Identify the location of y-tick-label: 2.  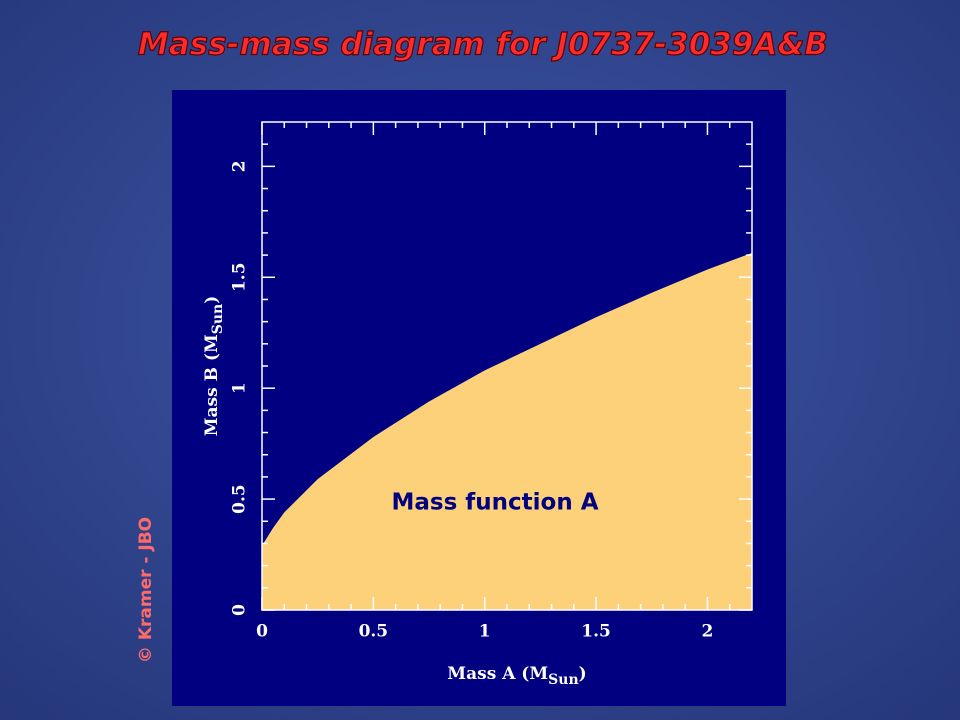
(240, 166).